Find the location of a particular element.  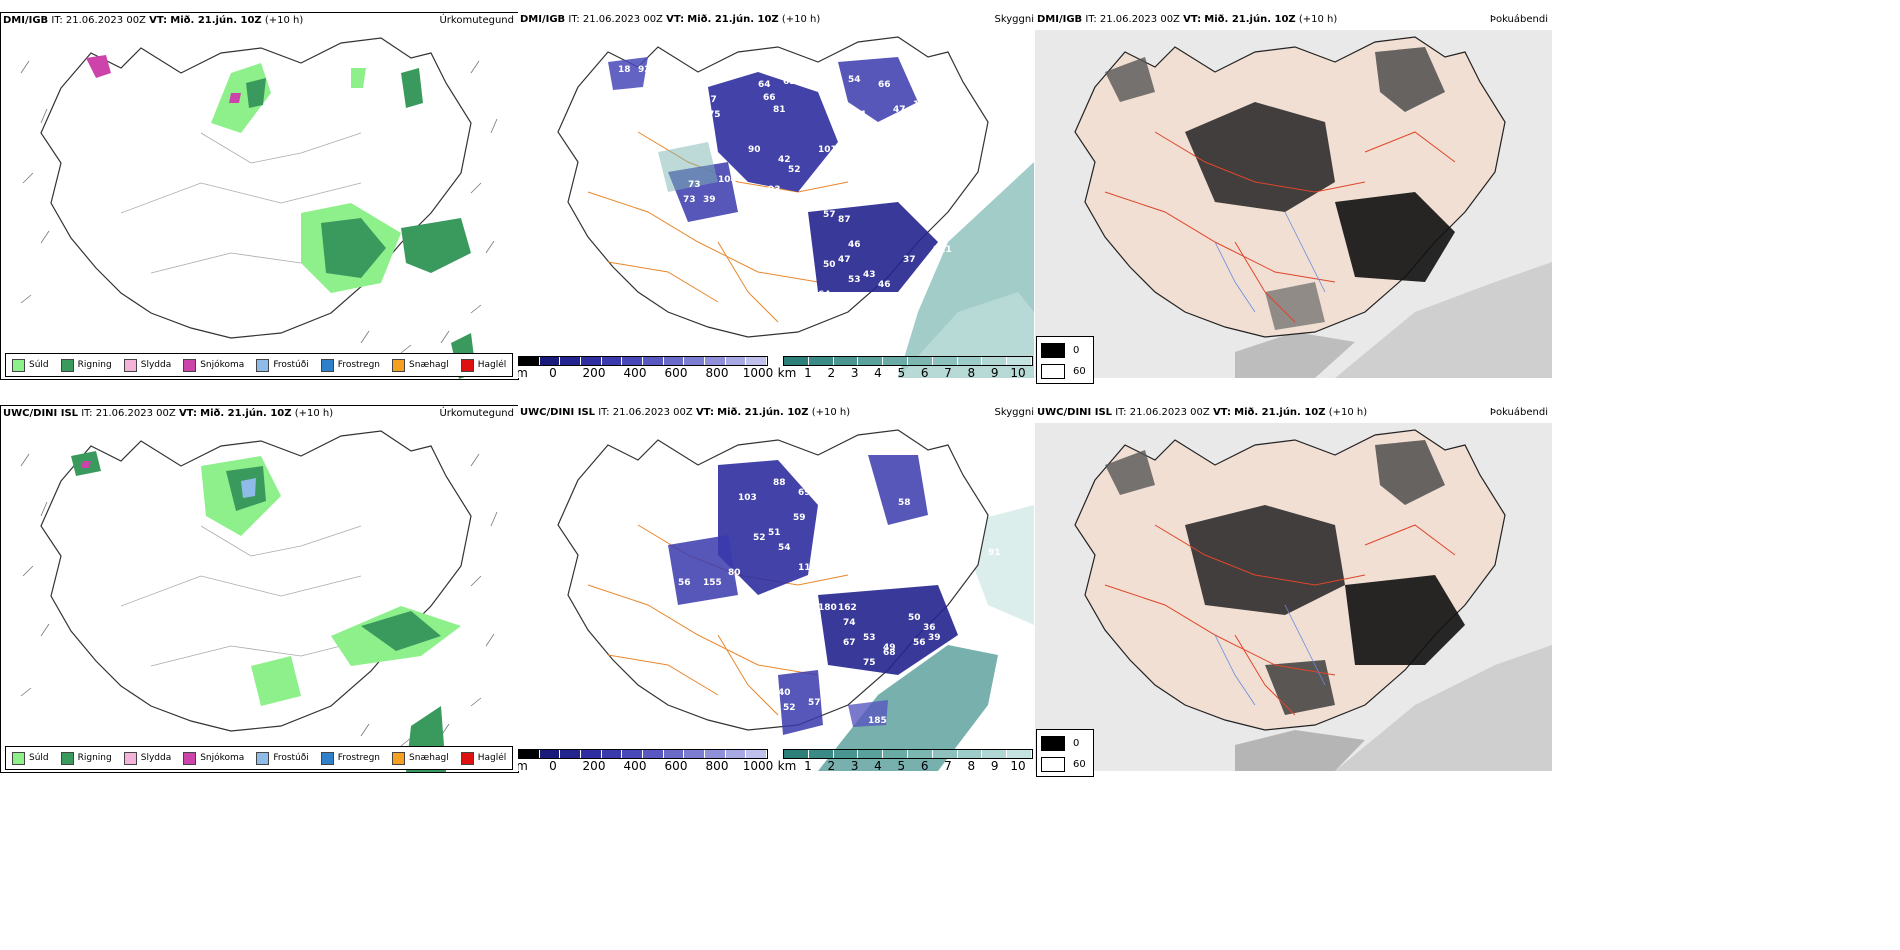

visibility-number: 46 is located at coordinates (884, 285).